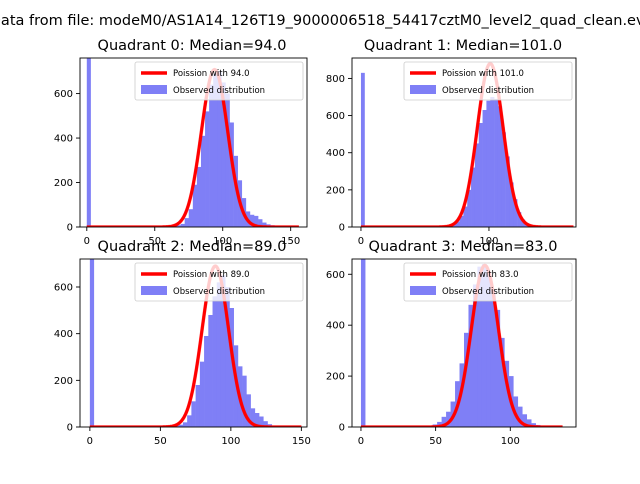  Describe the element at coordinates (335, 79) in the screenshot. I see `y-tick-label: 800` at that location.